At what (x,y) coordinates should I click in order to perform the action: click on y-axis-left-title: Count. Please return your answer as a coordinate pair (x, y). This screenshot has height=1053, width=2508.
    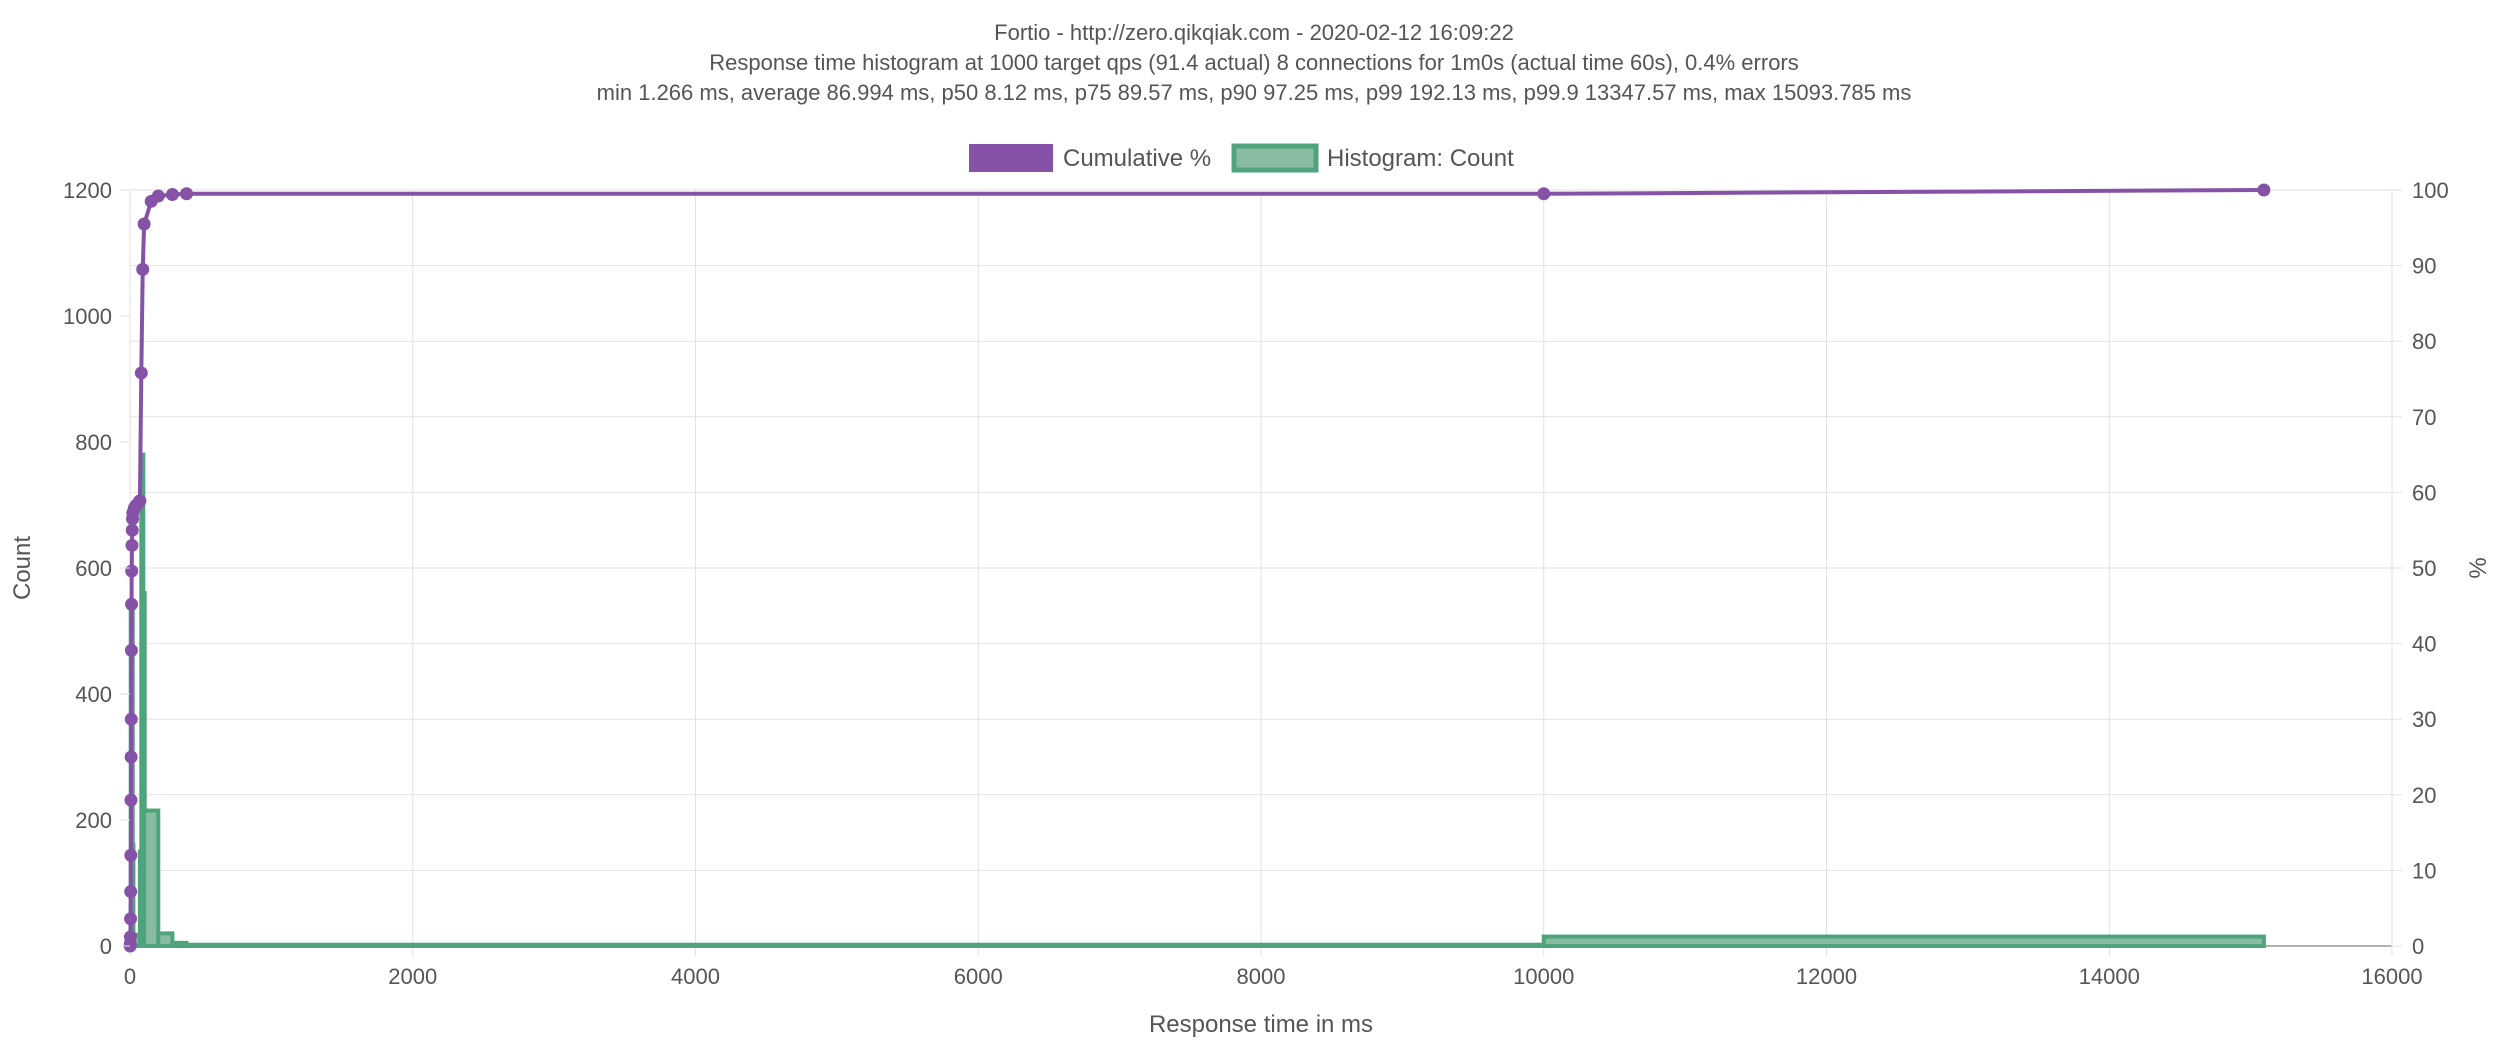
    Looking at the image, I should click on (22, 568).